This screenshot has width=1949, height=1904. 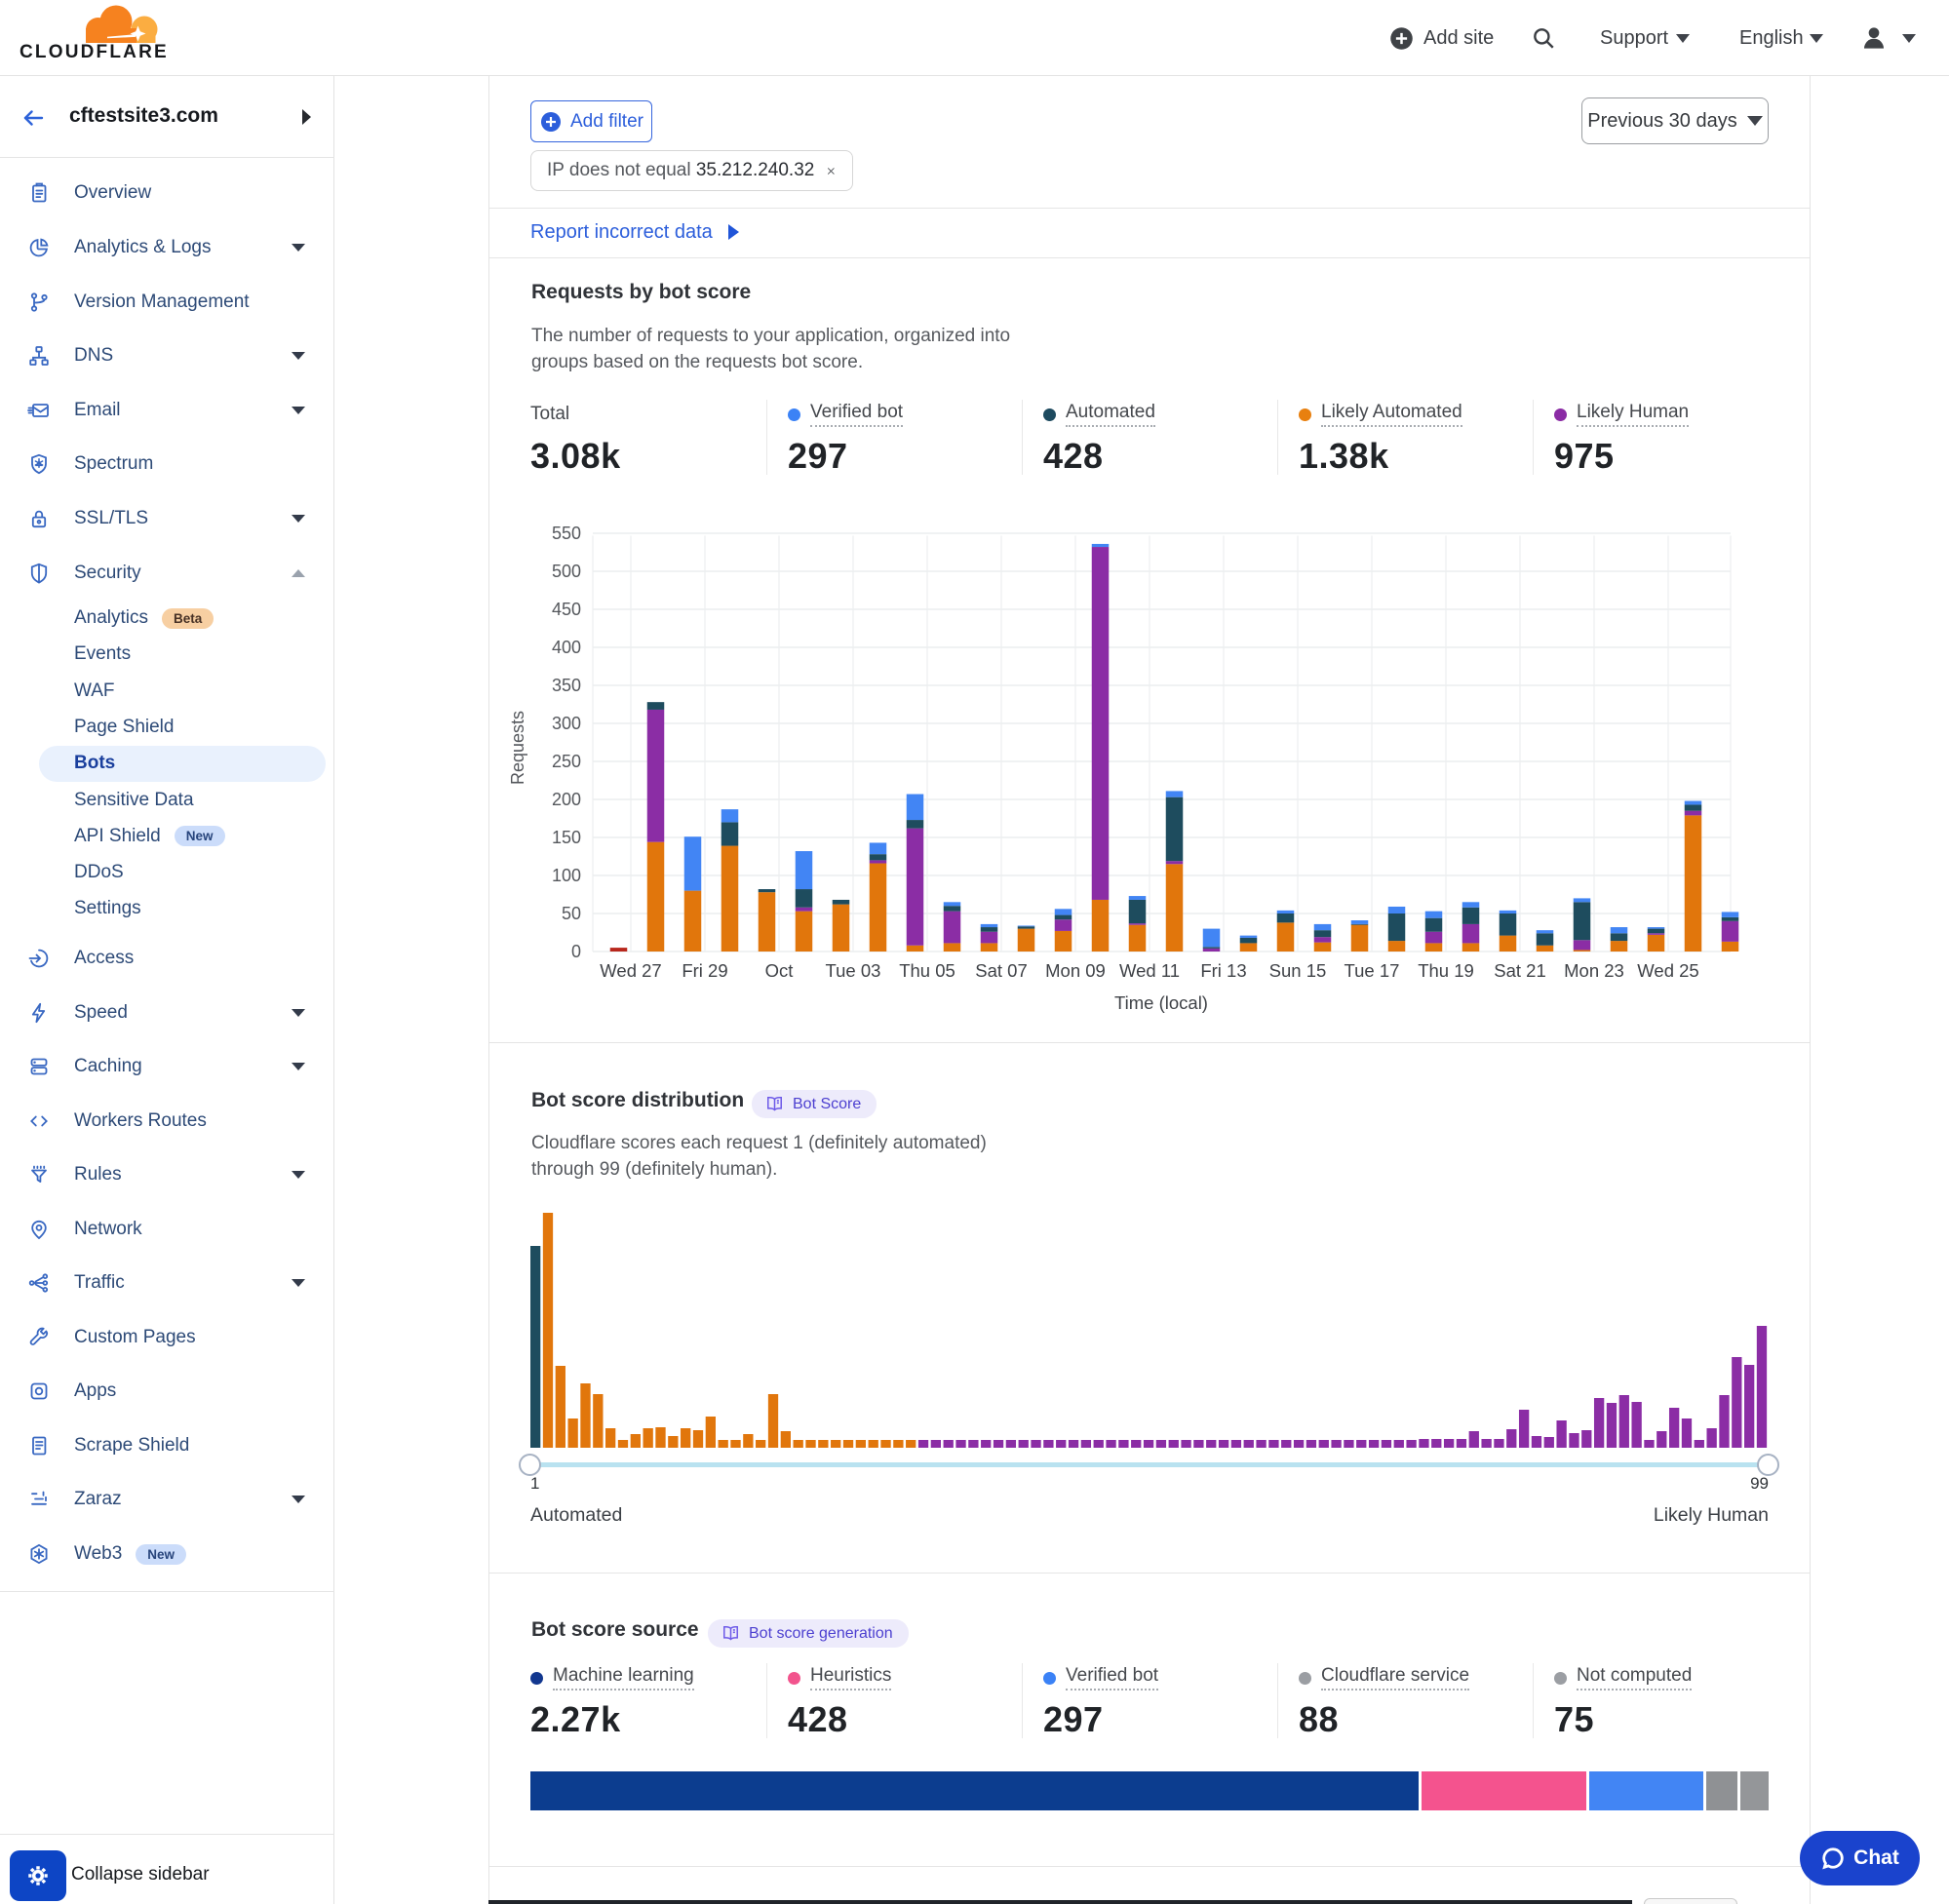 What do you see at coordinates (780, 970) in the screenshot?
I see `svg-text: Oct` at bounding box center [780, 970].